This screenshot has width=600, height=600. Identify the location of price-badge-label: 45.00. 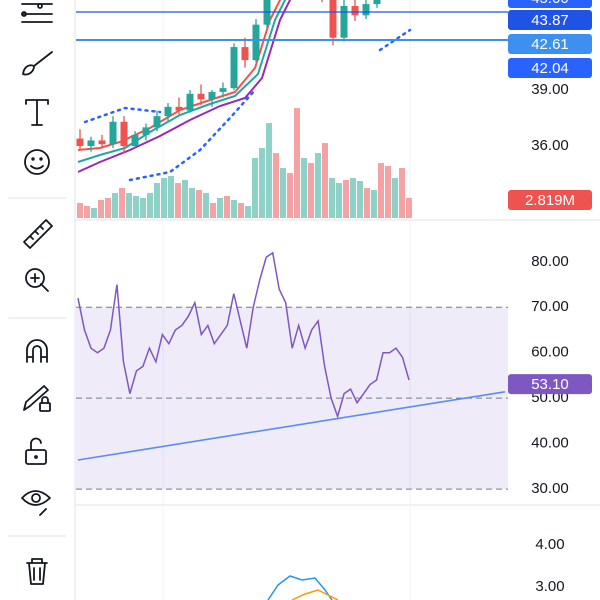
(550, 3).